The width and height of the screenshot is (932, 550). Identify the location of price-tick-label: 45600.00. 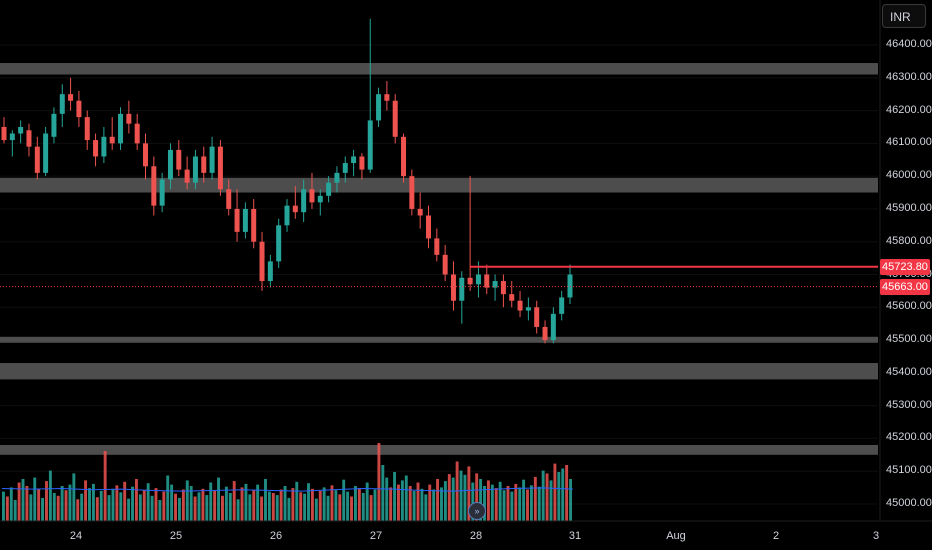
(909, 306).